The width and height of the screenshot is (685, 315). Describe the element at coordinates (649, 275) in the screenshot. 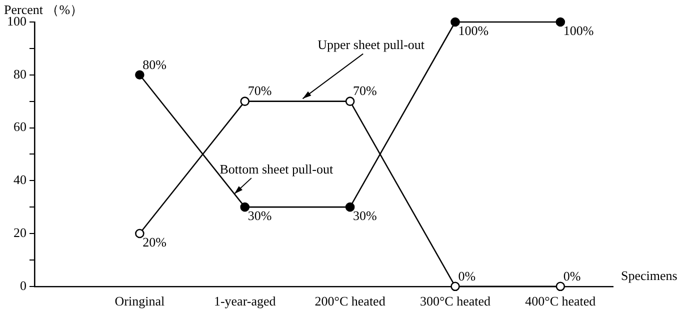

I see `x-axis-title: Specimens` at that location.